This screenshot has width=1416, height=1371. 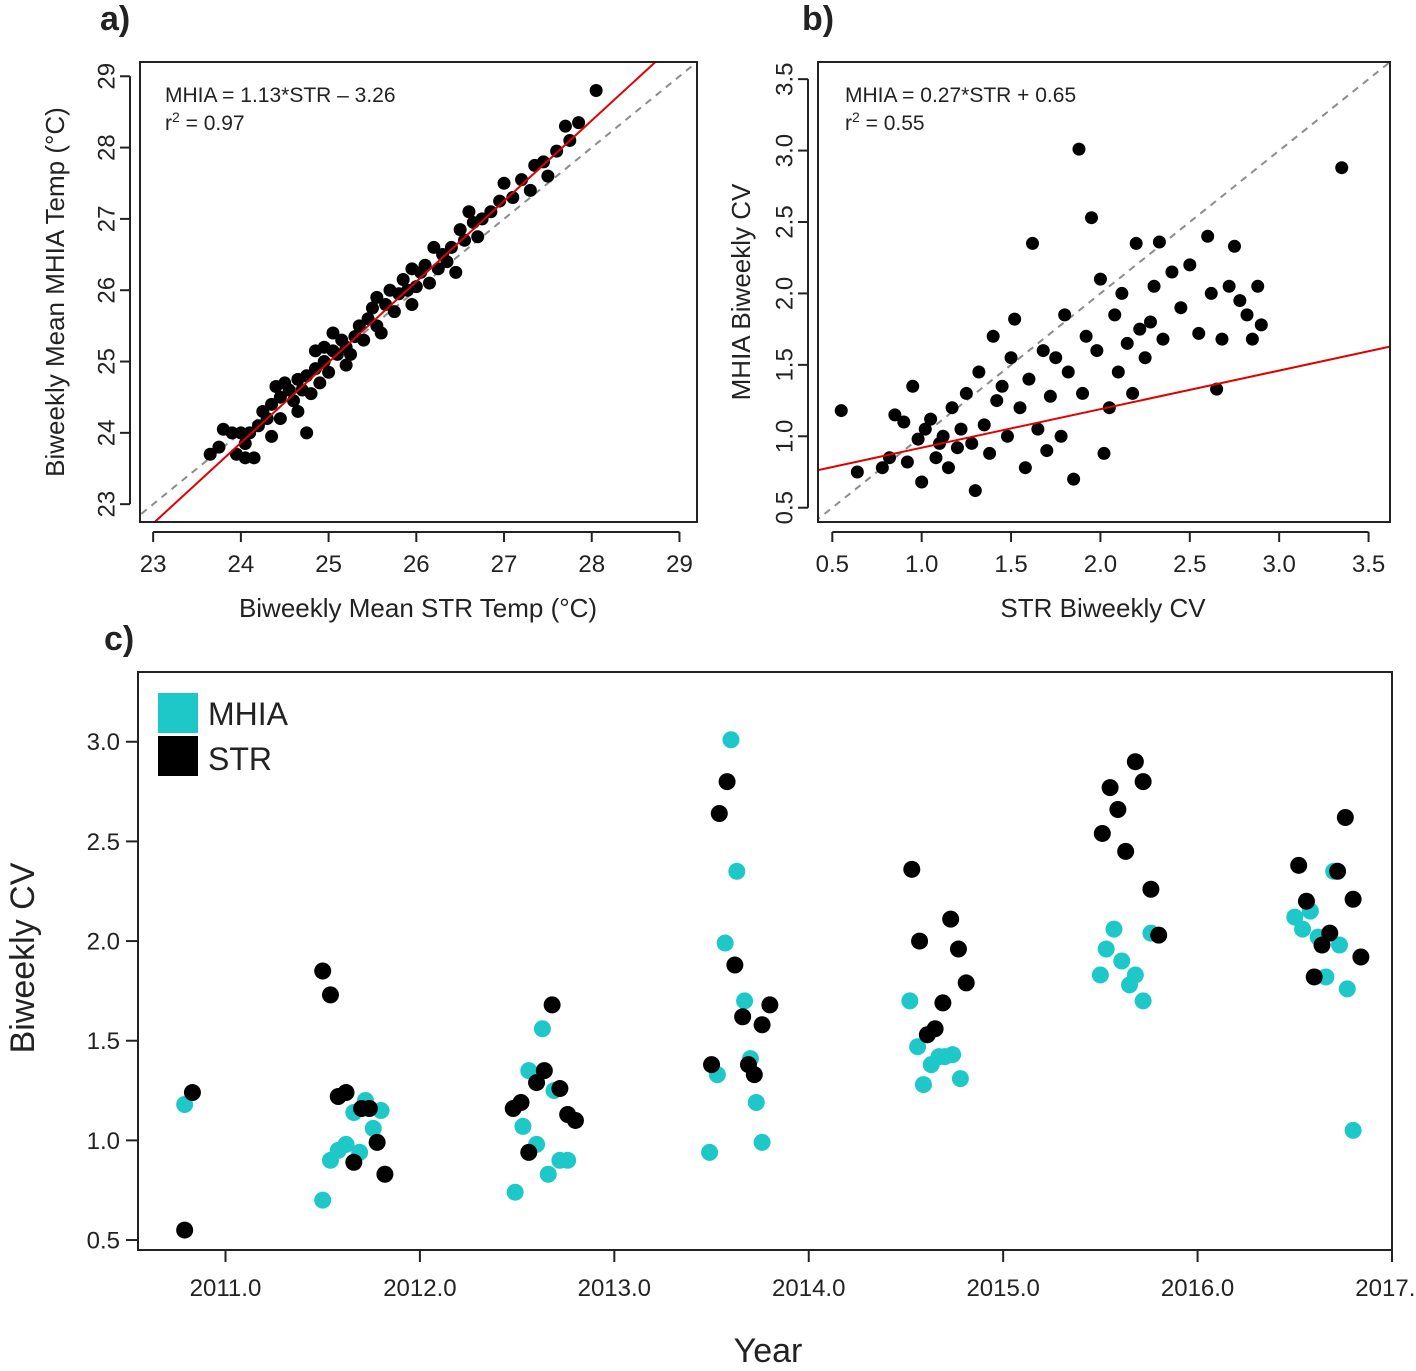 I want to click on panel-a-plot-area, so click(x=418, y=292).